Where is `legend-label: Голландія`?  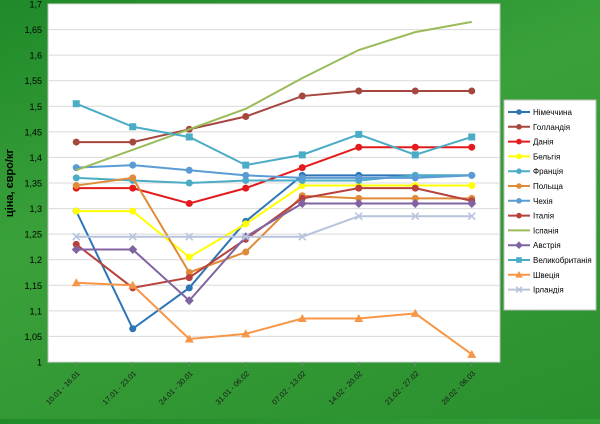
legend-label: Голландія is located at coordinates (551, 127).